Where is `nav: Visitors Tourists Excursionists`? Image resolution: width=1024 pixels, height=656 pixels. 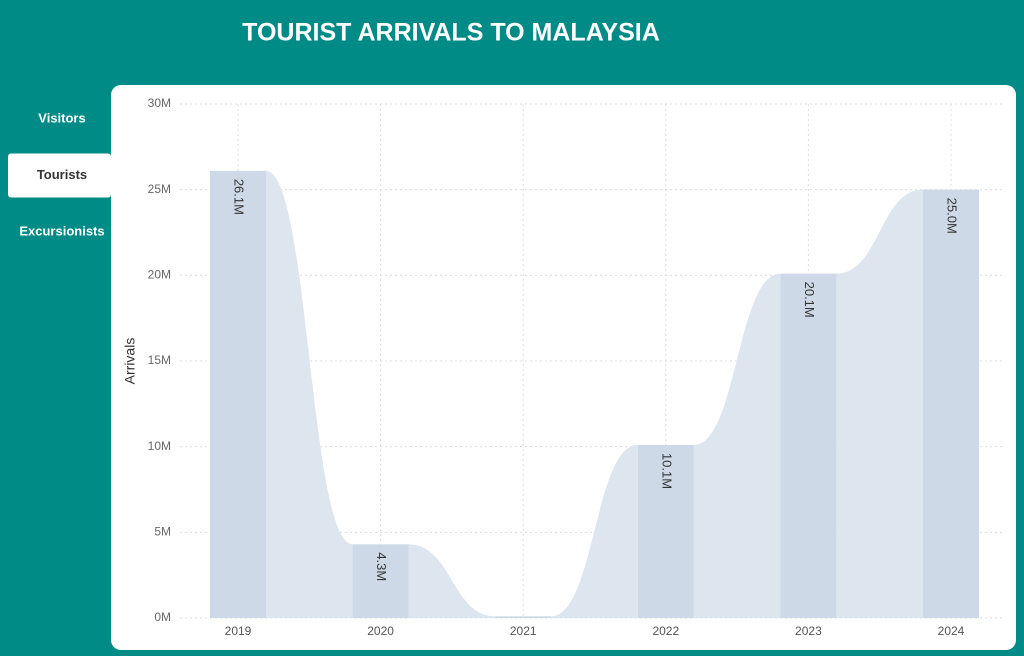 nav: Visitors Tourists Excursionists is located at coordinates (59, 174).